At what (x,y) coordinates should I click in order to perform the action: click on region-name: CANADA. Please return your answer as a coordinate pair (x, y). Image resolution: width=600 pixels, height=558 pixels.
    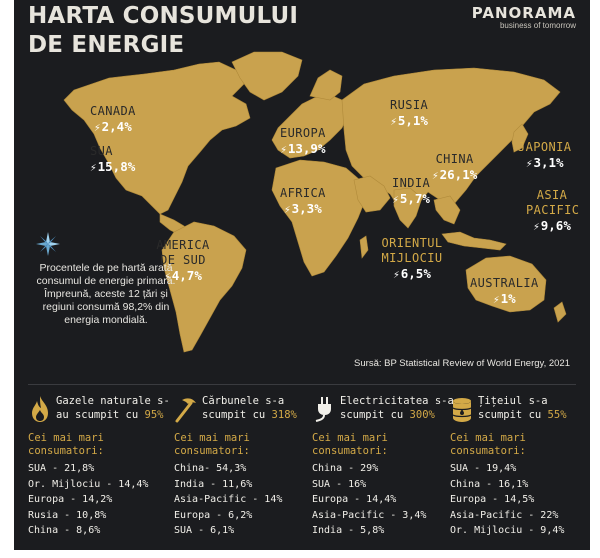
    Looking at the image, I should click on (113, 111).